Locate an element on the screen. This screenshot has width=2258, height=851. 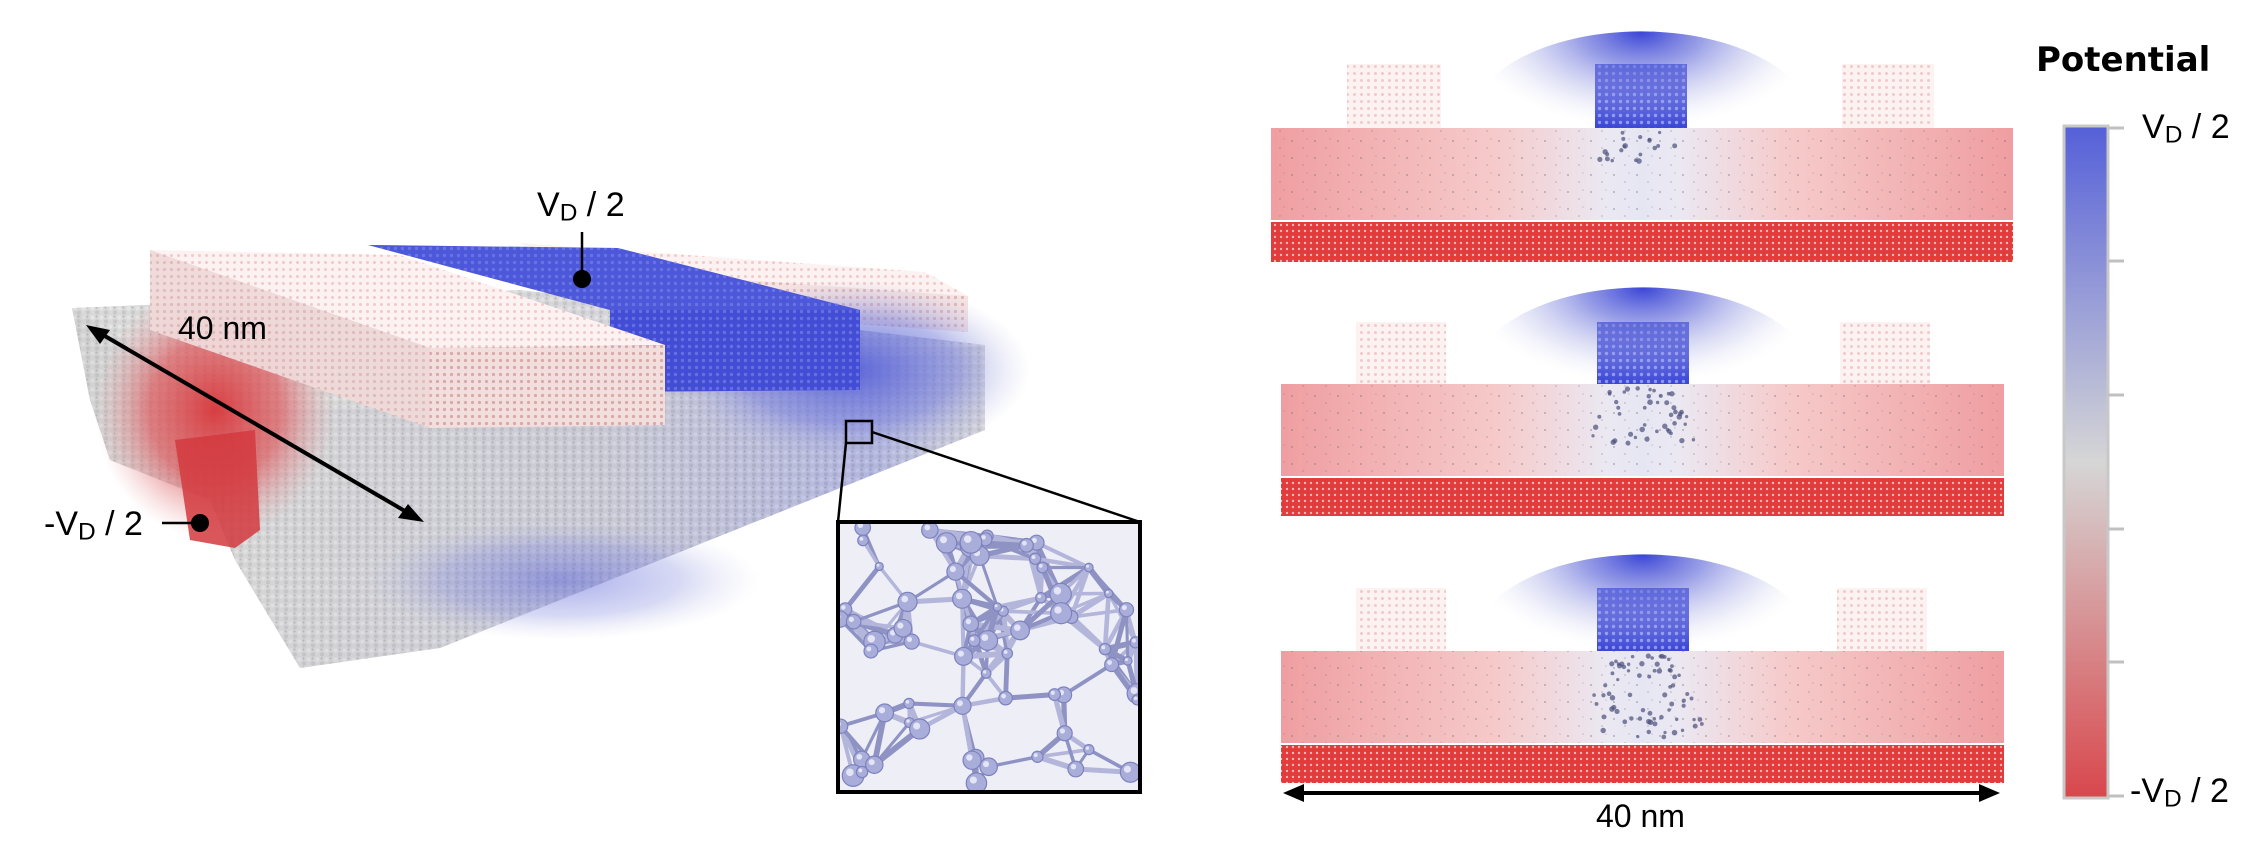
colorbar-top-label: VD / 2 is located at coordinates (2186, 128).